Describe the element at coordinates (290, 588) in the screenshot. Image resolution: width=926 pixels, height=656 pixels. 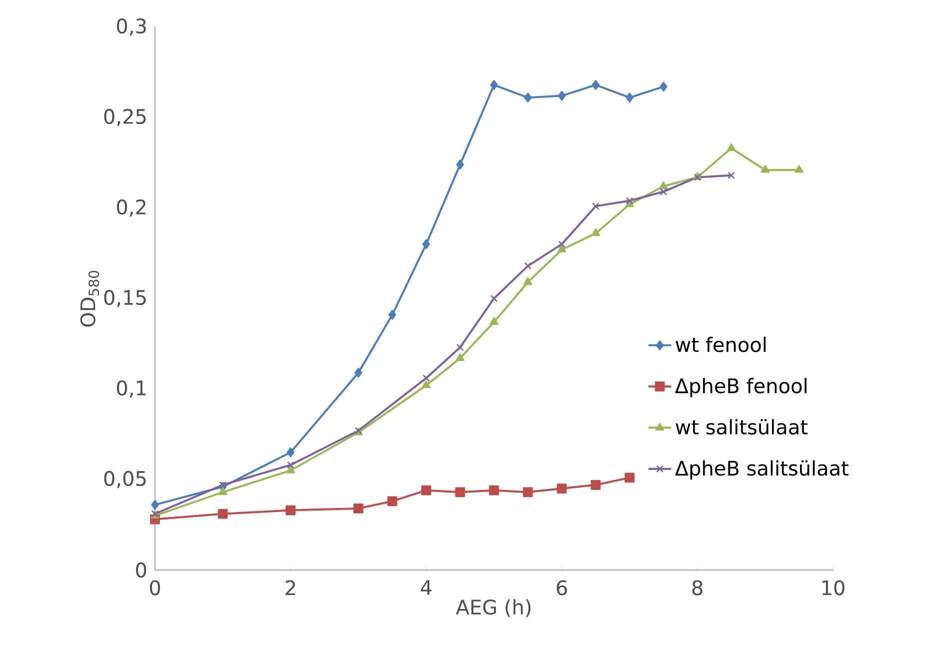
I see `x-tick-label: 2` at that location.